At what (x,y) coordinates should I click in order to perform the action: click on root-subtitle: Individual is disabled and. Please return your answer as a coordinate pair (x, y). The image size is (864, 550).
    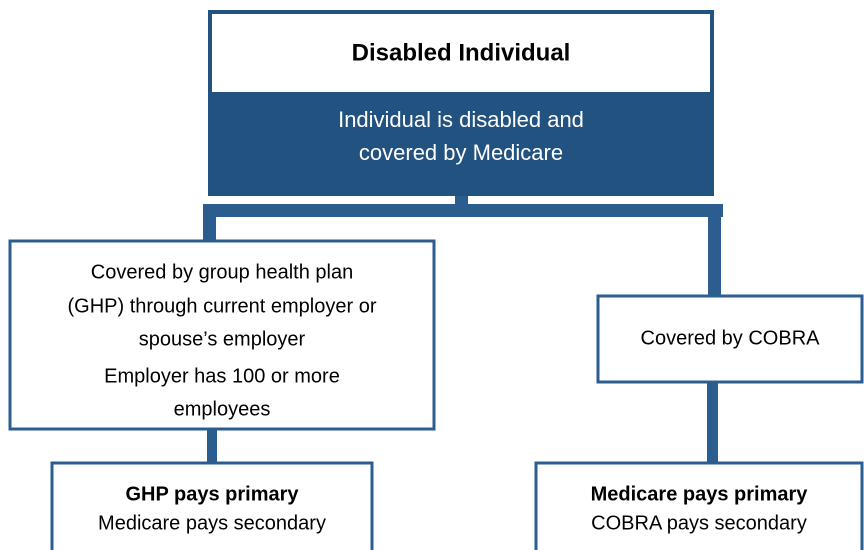
    Looking at the image, I should click on (461, 119).